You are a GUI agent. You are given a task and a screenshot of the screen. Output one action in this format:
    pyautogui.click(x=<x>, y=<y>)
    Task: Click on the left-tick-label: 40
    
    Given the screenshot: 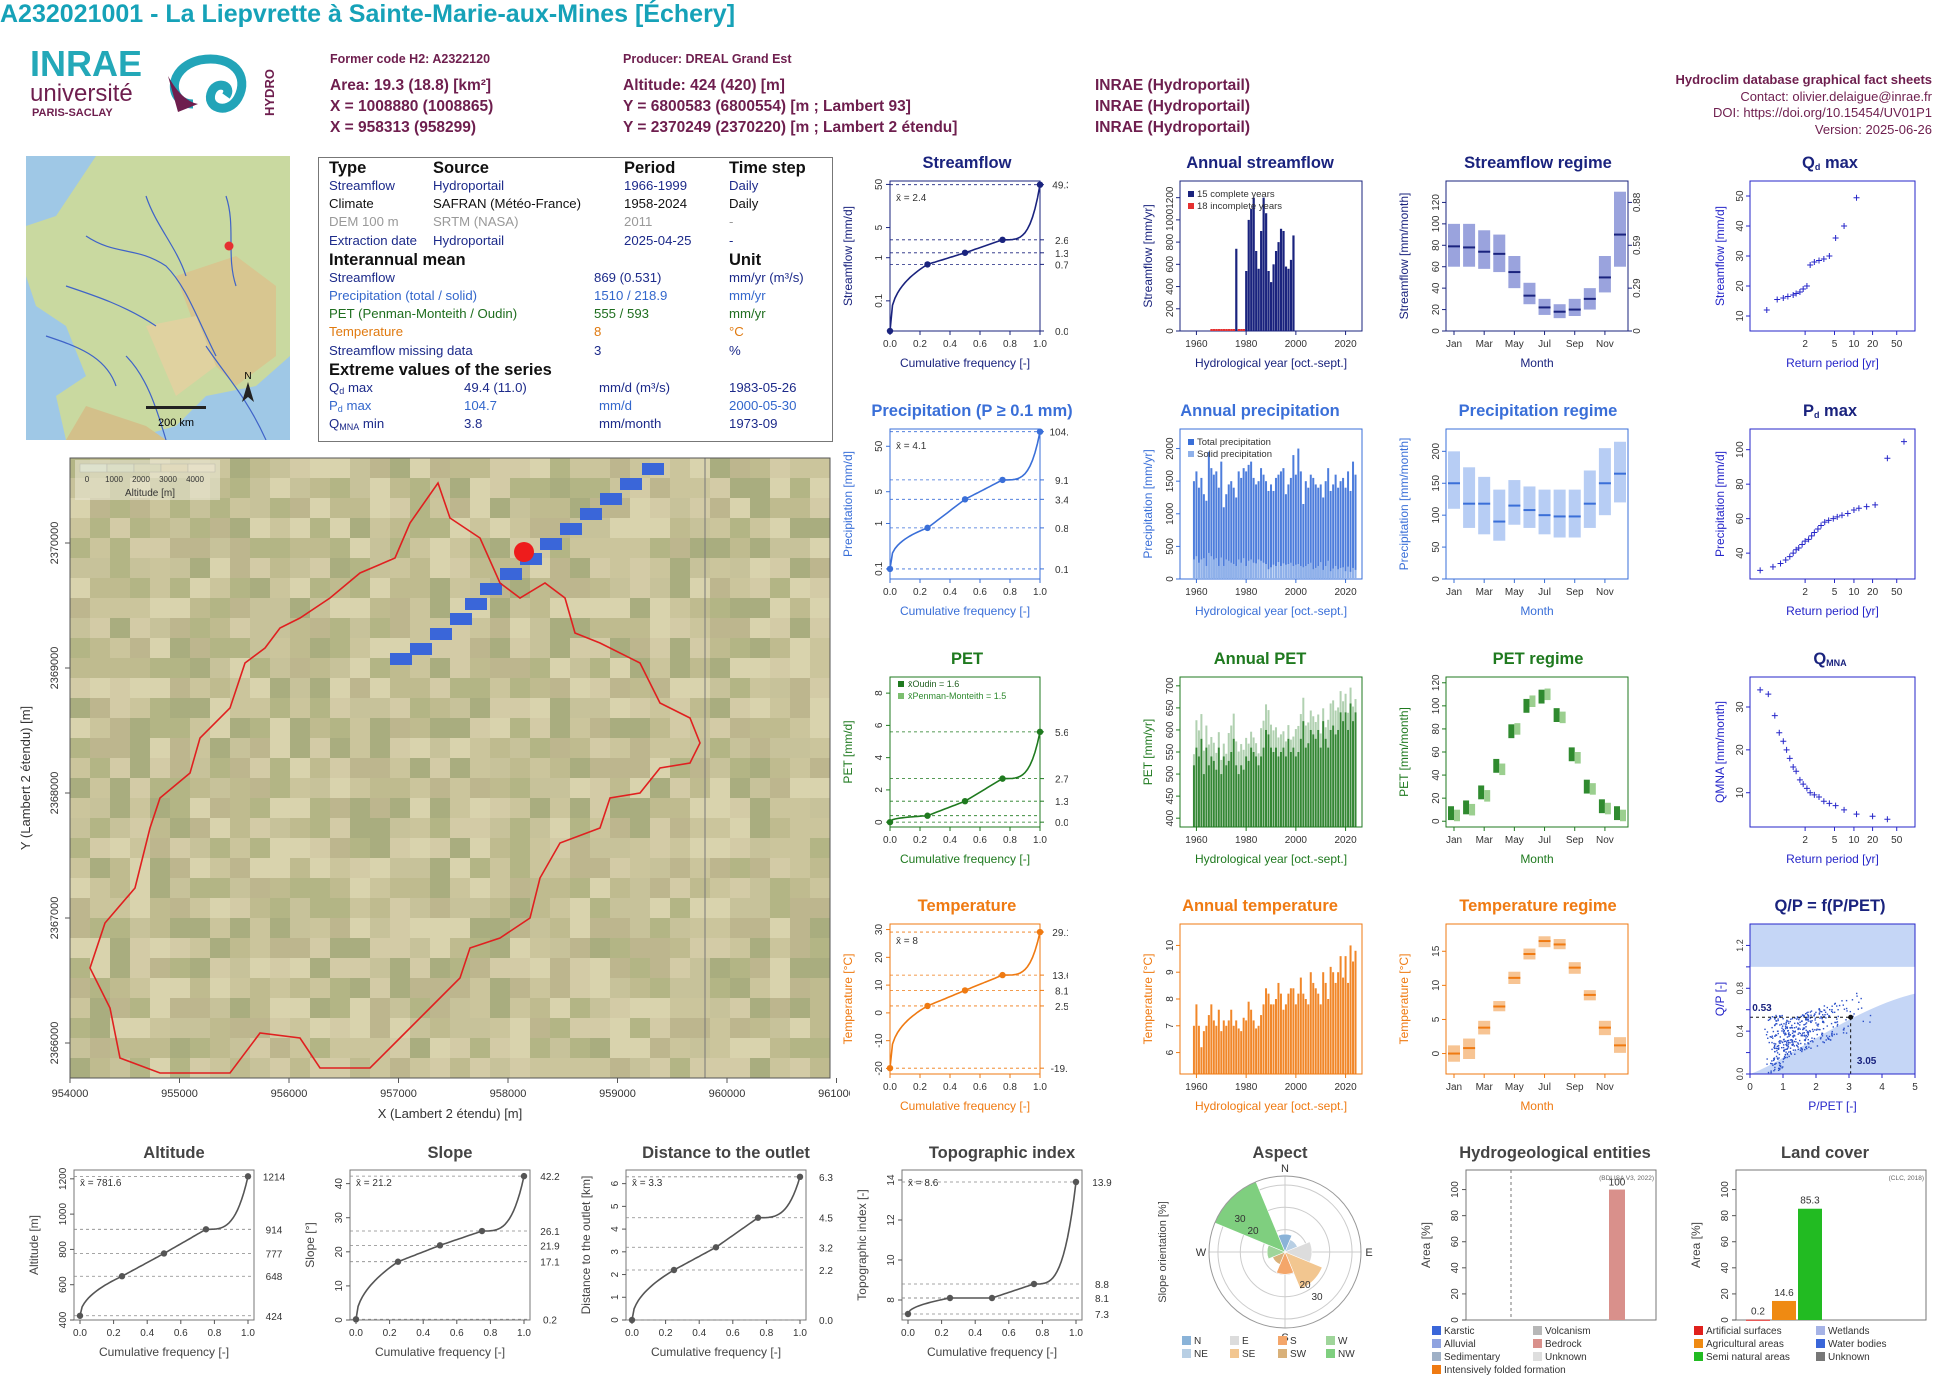 What is the action you would take?
    pyautogui.click(x=339, y=1184)
    